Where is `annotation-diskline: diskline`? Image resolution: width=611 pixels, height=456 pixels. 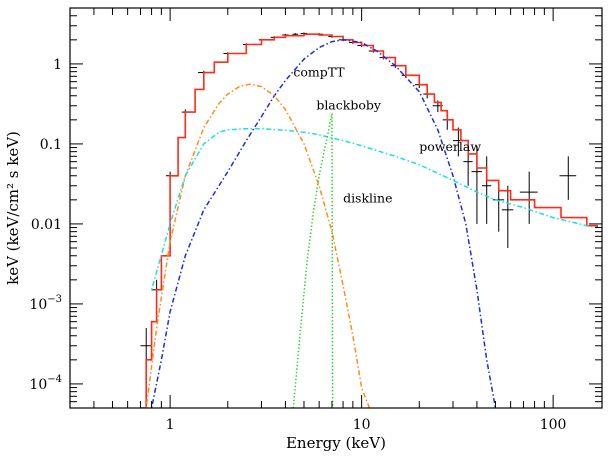
annotation-diskline: diskline is located at coordinates (367, 198).